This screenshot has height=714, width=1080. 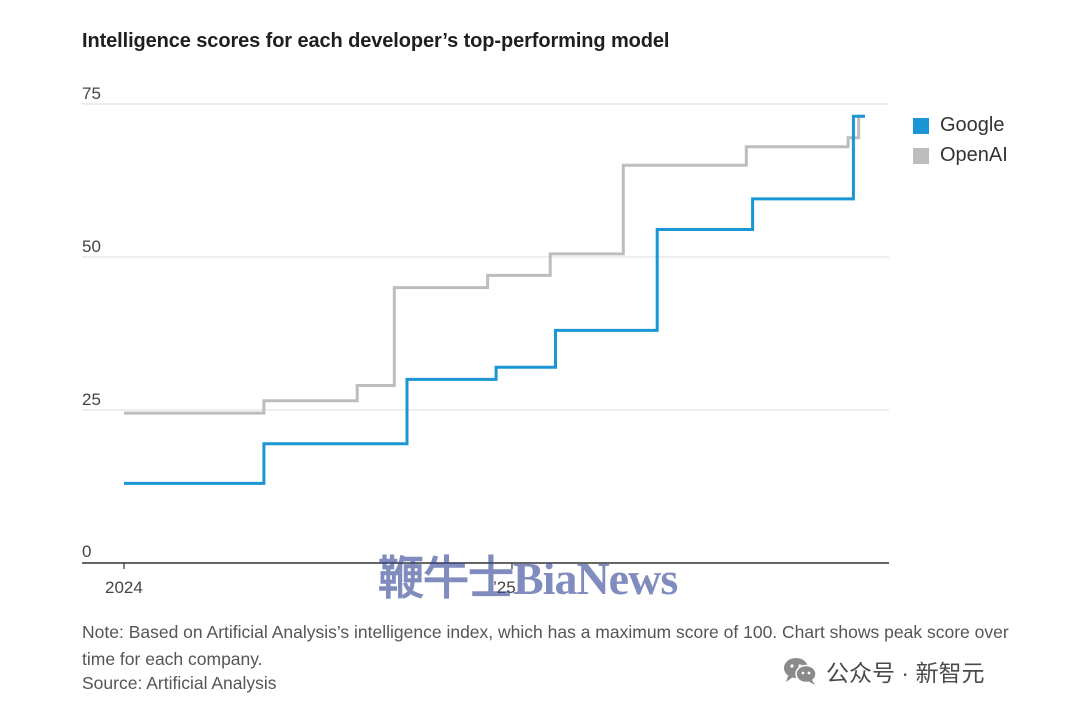 I want to click on legend-swatch-google, so click(x=921, y=125).